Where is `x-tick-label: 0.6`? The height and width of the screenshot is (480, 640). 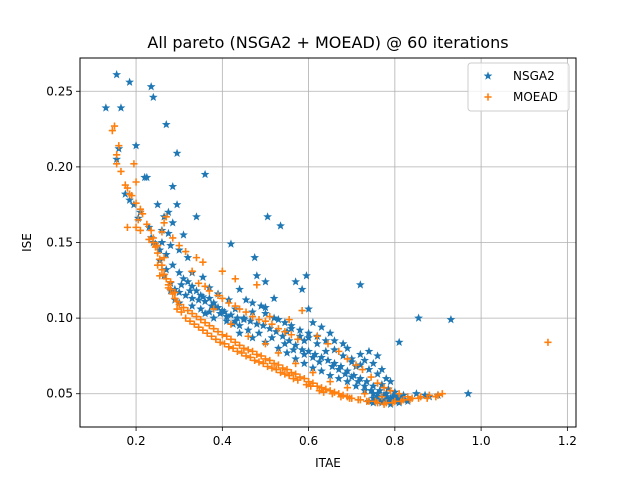 x-tick-label: 0.6 is located at coordinates (308, 441).